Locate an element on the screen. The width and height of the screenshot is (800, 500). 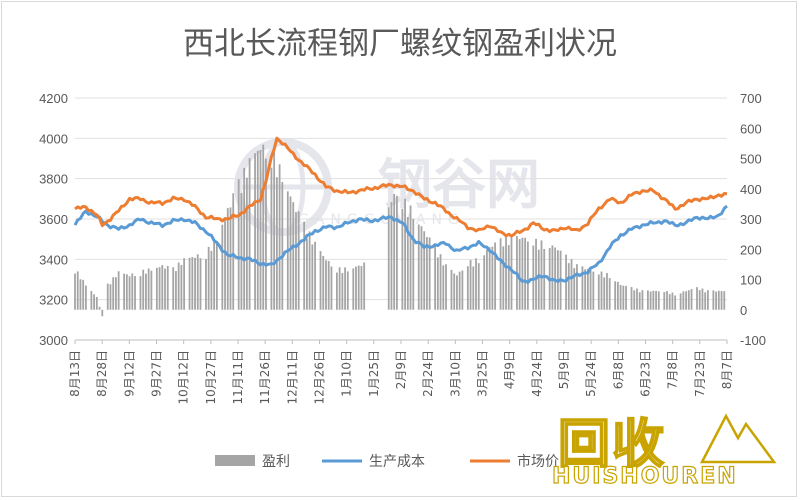
x-tick-label: 12月26日 is located at coordinates (320, 377).